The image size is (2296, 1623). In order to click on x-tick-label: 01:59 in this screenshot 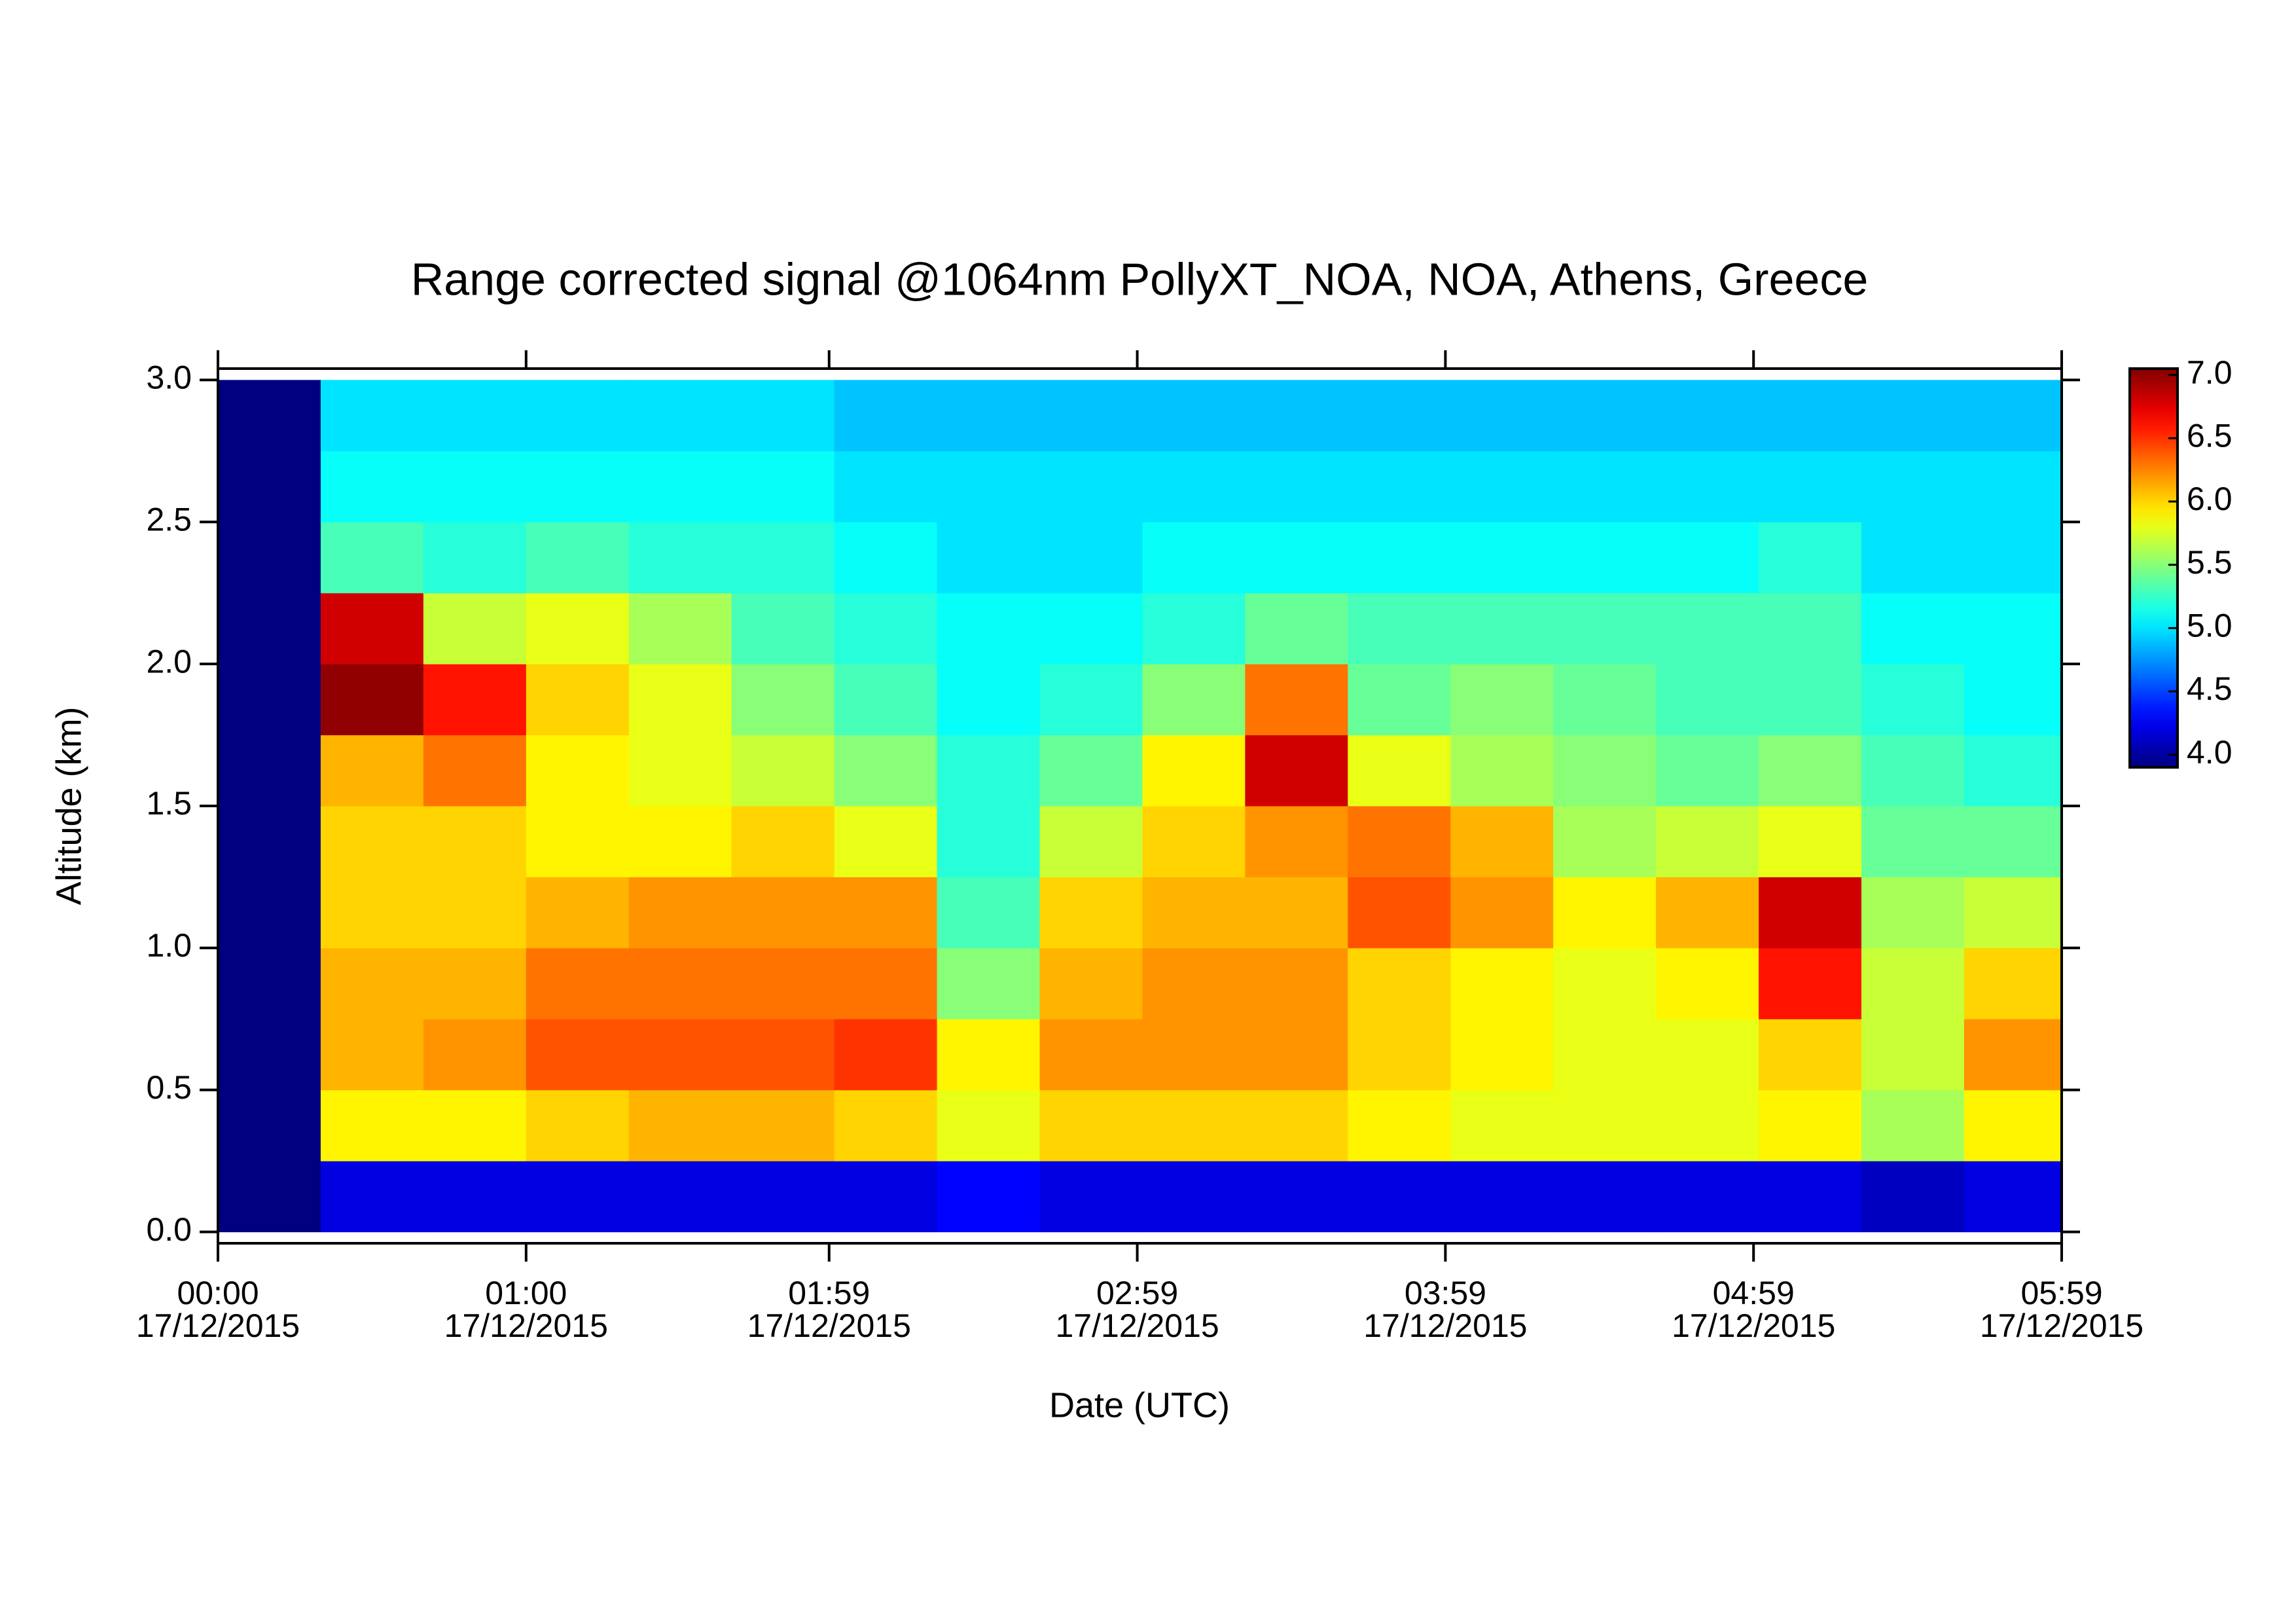, I will do `click(829, 1293)`.